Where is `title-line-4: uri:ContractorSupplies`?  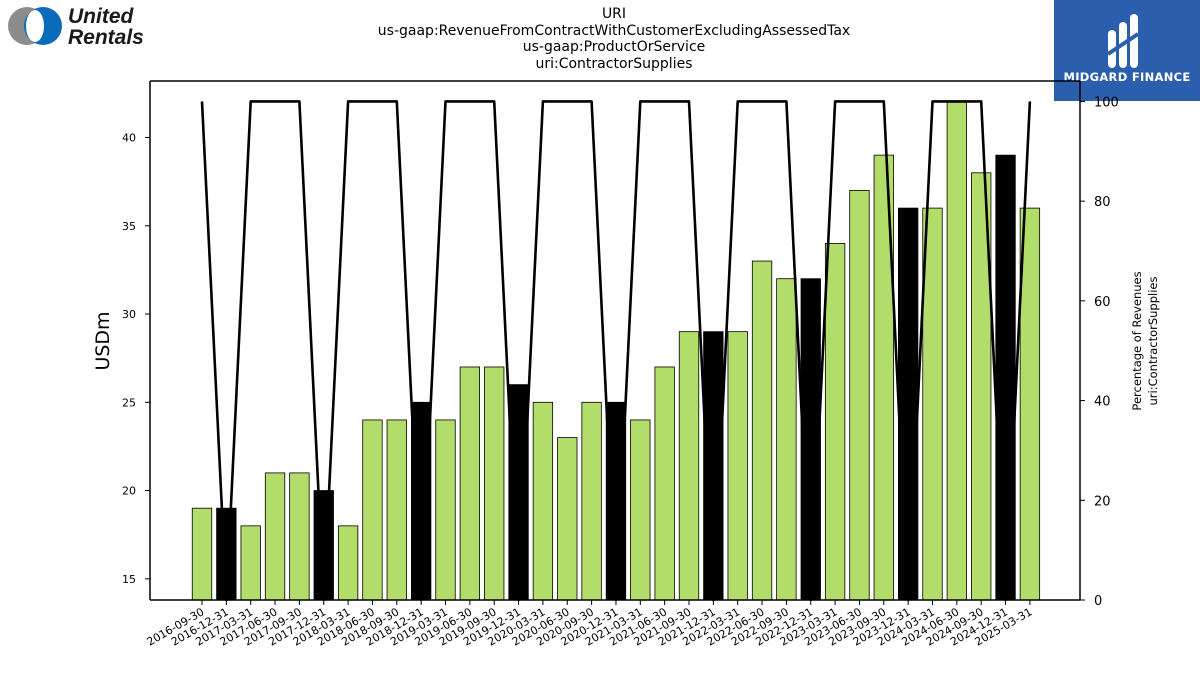
title-line-4: uri:ContractorSupplies is located at coordinates (614, 63).